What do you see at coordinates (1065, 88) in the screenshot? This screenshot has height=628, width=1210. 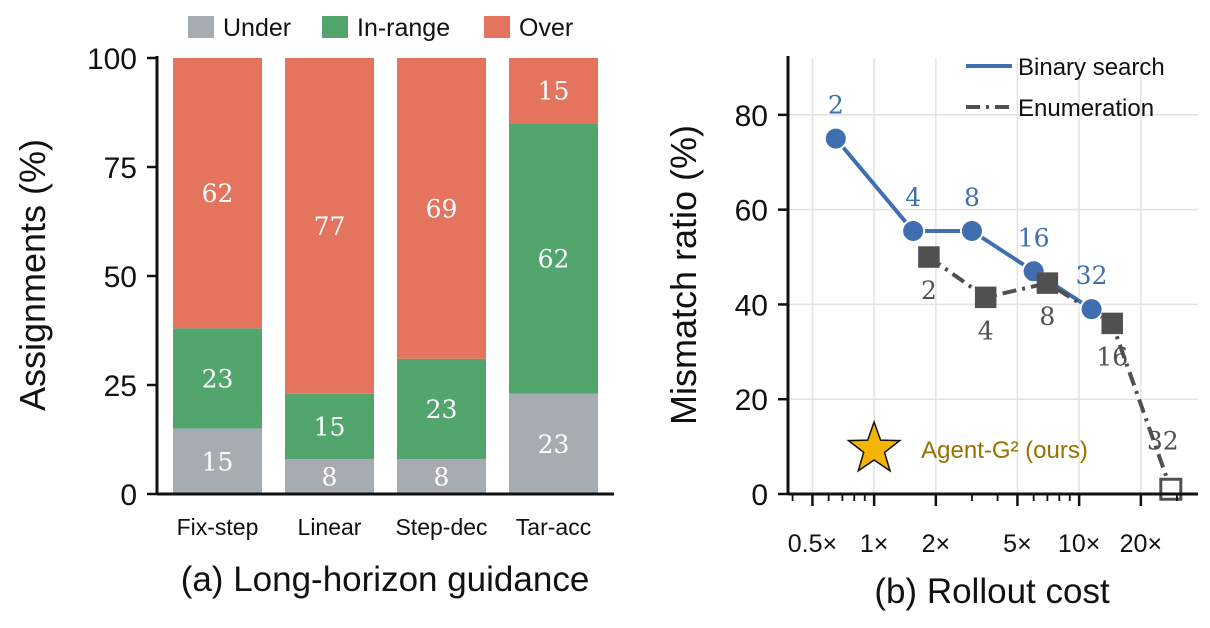 I see `legend-b: Binary search Enumeration` at bounding box center [1065, 88].